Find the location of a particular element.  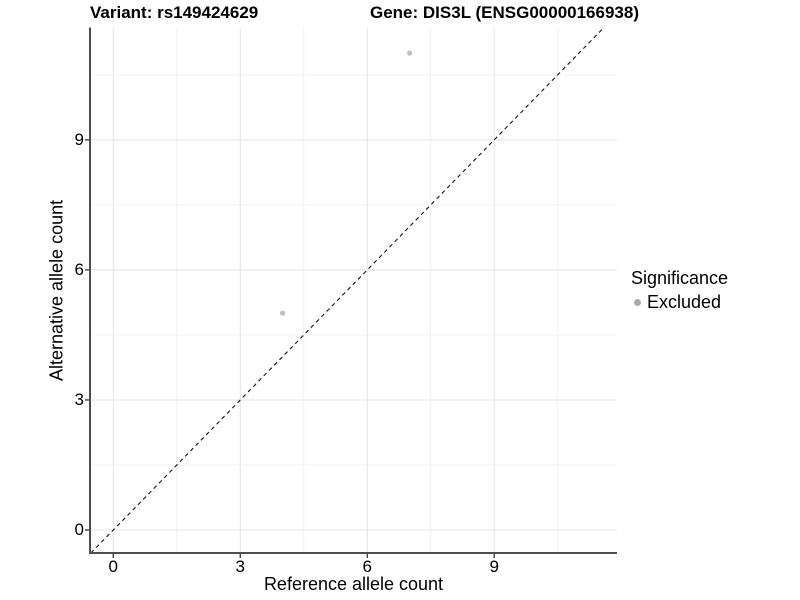

x-tick-label: 3 is located at coordinates (240, 566).